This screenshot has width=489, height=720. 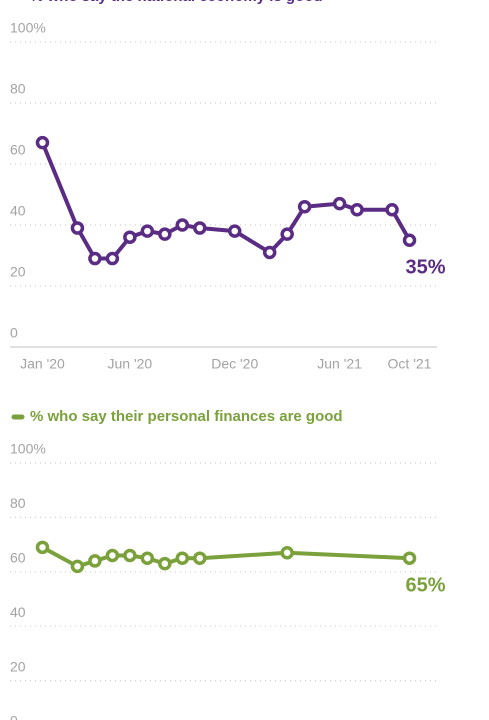 What do you see at coordinates (42, 364) in the screenshot?
I see `x-tick-label: Jan '20` at bounding box center [42, 364].